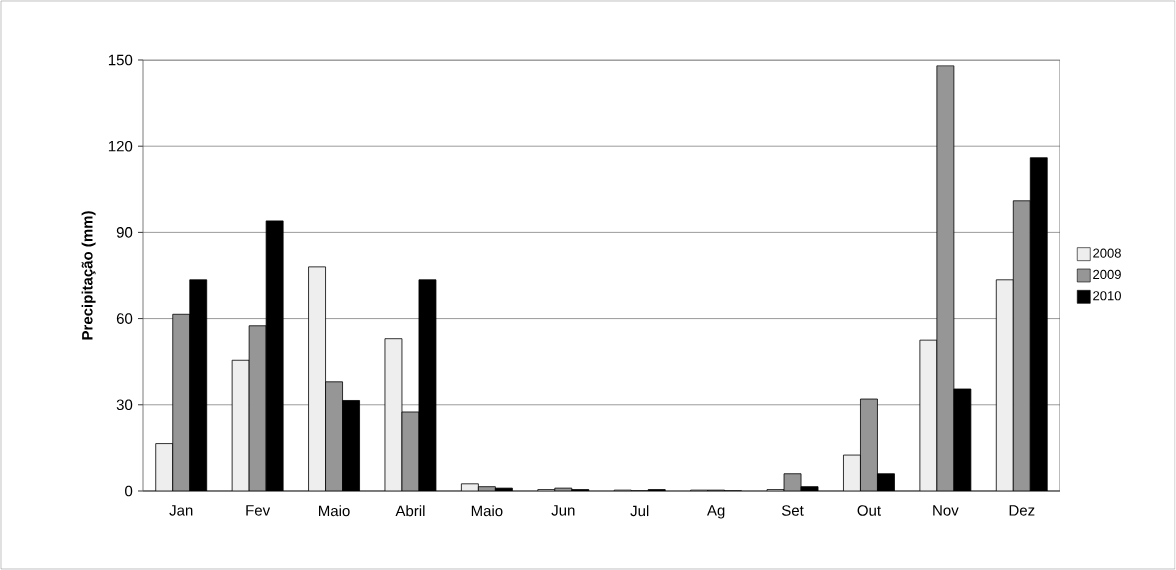 Image resolution: width=1176 pixels, height=570 pixels. What do you see at coordinates (563, 510) in the screenshot?
I see `x-tick-label: Jun` at bounding box center [563, 510].